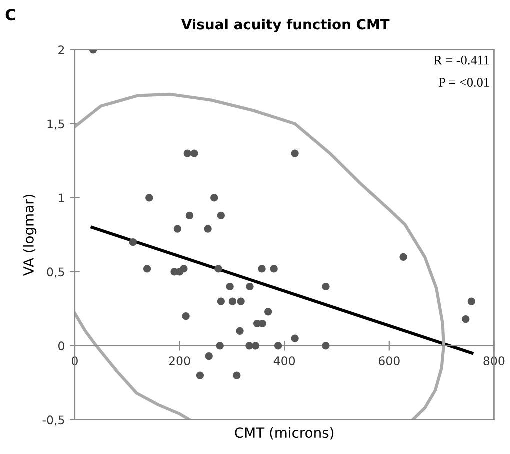 The height and width of the screenshot is (454, 510). I want to click on y-tick-label: 1,5, so click(56, 125).